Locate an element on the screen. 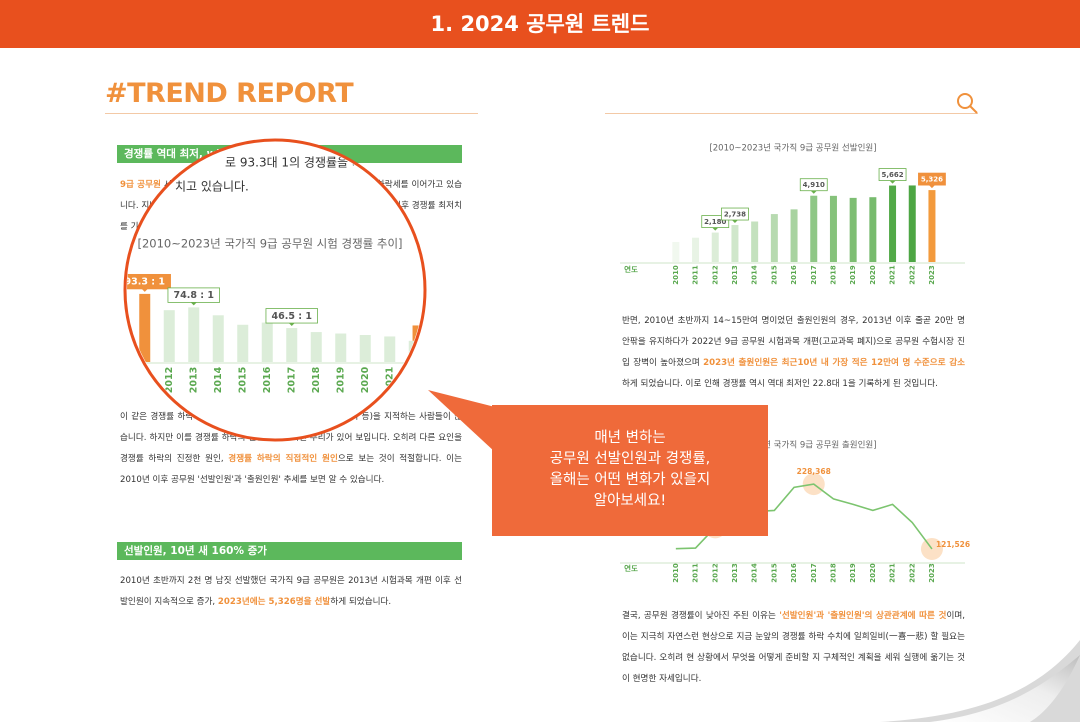 Image resolution: width=1080 pixels, height=722 pixels. value-label: 228,368 is located at coordinates (814, 471).